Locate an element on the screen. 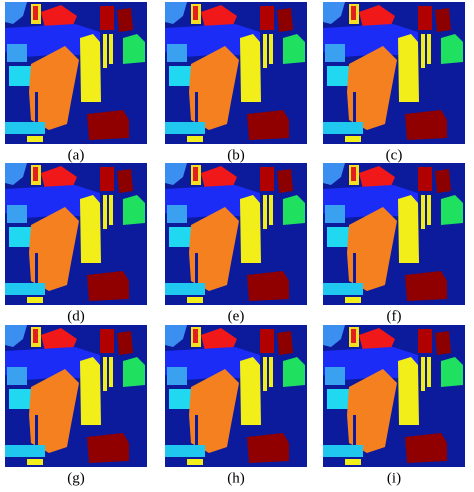 This screenshot has width=474, height=492. panel-label: (d) is located at coordinates (76, 316).